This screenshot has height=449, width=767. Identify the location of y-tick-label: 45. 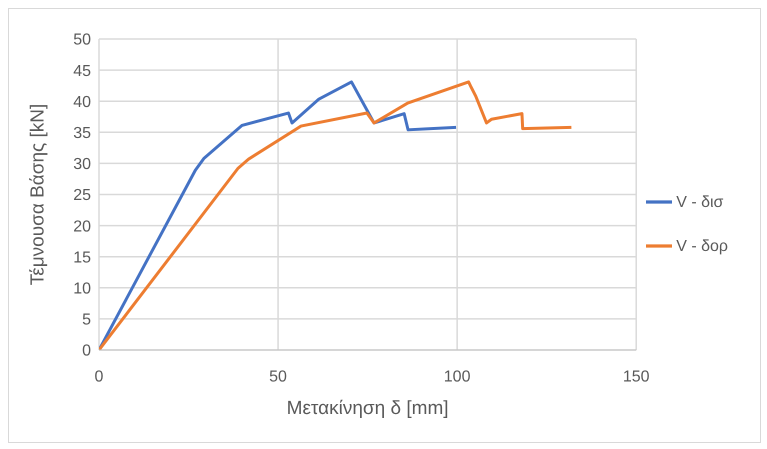
(82, 71).